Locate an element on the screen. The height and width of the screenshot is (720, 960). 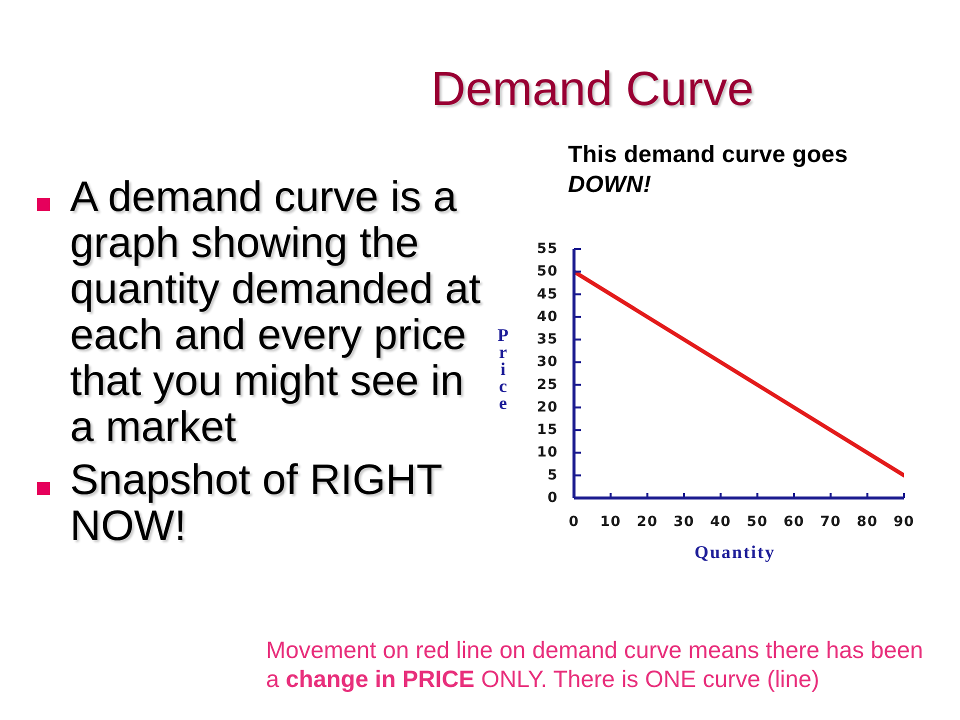
y-tick-label: 0 is located at coordinates (552, 498).